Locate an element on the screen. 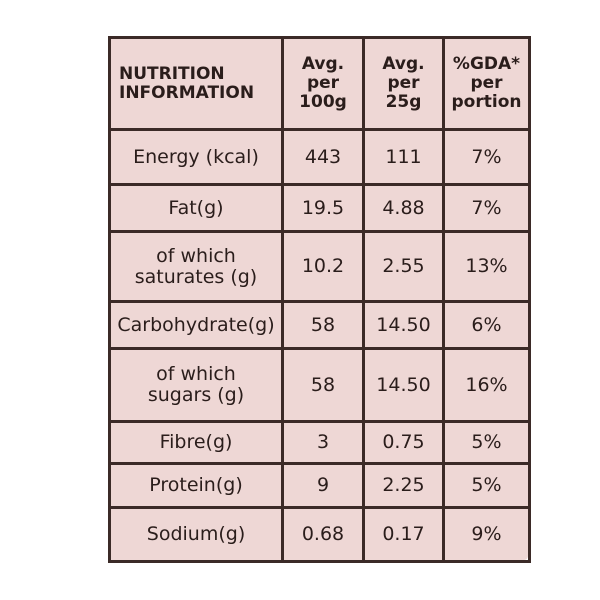  nutrient-label: of which saturates (g) is located at coordinates (196, 266).